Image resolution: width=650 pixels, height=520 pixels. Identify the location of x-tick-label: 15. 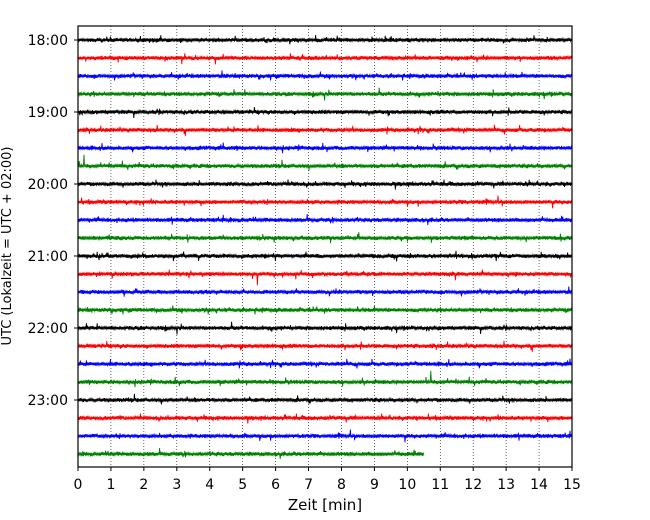
(572, 485).